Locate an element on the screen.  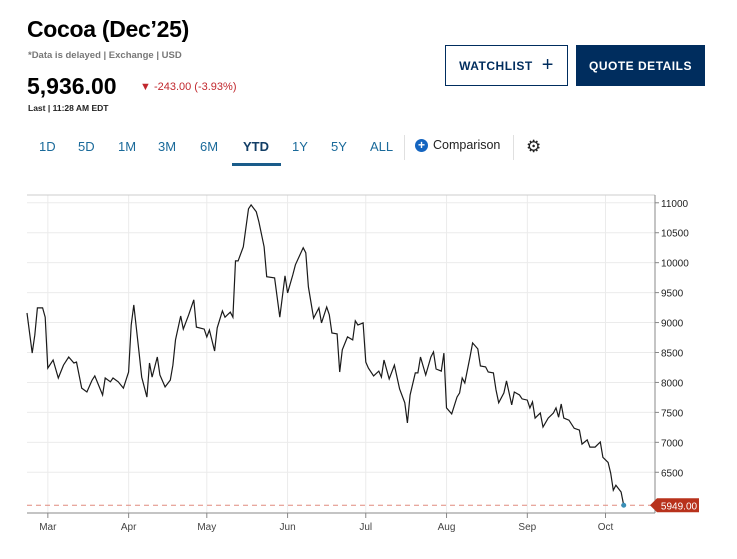
y-tick-label: 11000 is located at coordinates (675, 204).